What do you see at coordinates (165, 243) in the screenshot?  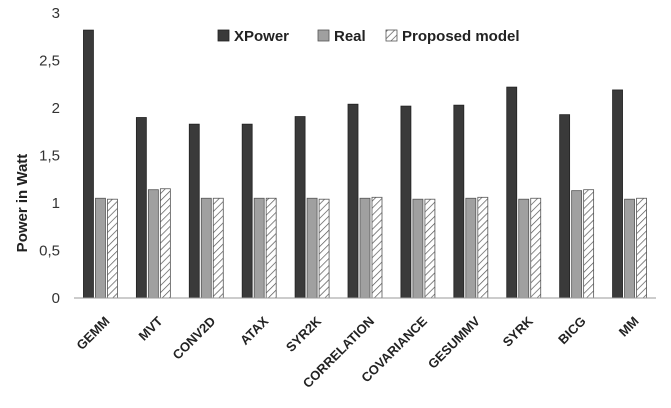 I see `bar-proposed-model-mvt` at bounding box center [165, 243].